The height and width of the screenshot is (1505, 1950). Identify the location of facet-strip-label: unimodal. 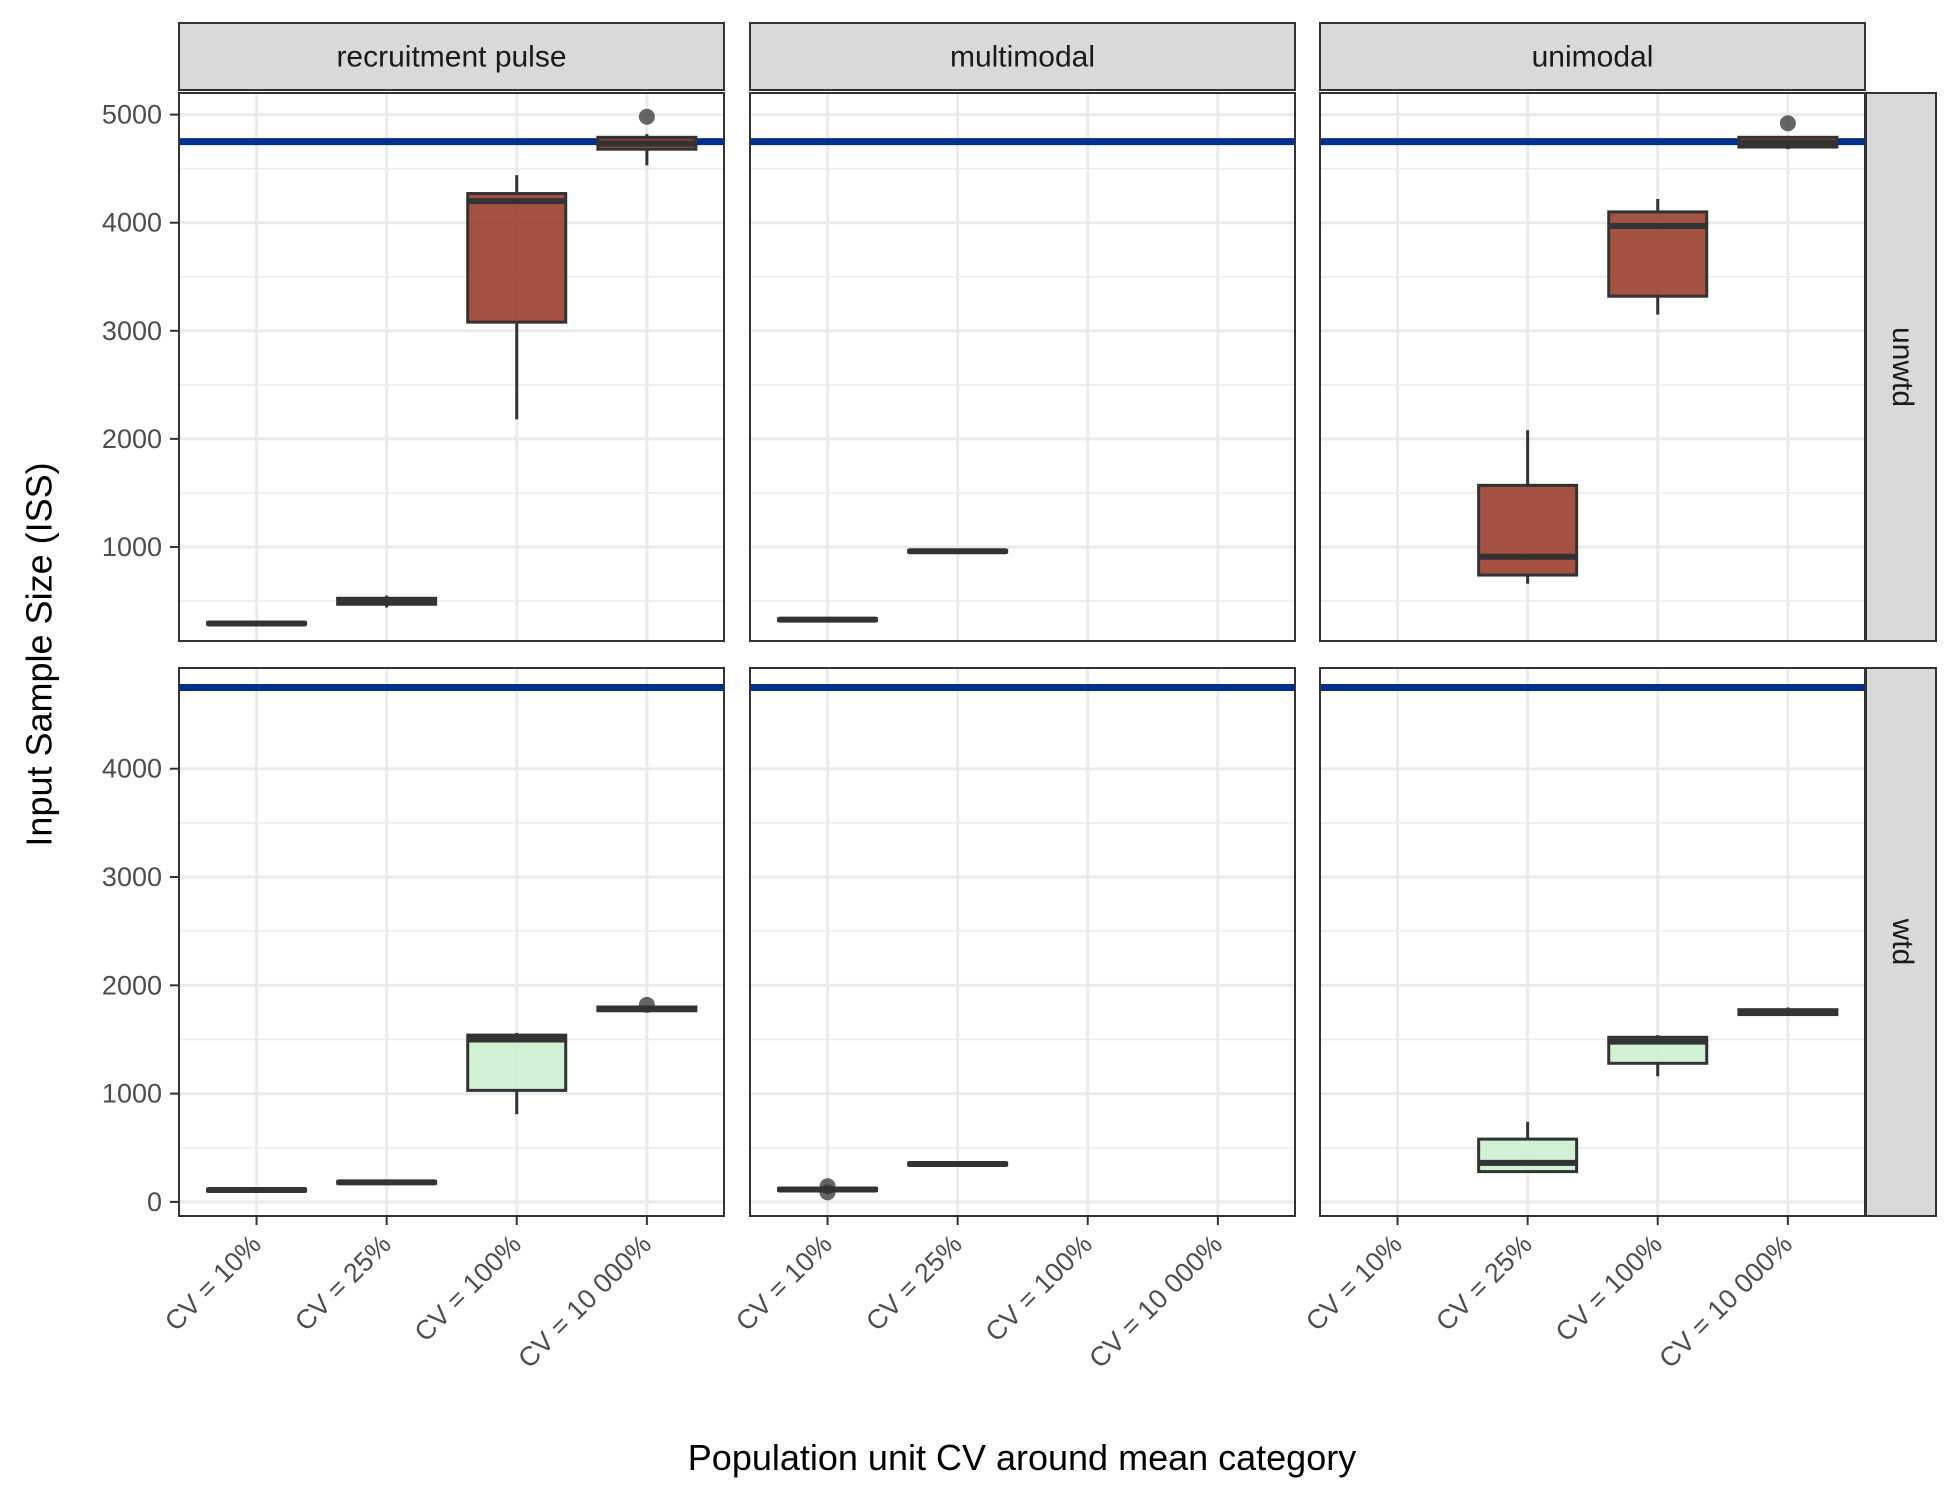
(1593, 57).